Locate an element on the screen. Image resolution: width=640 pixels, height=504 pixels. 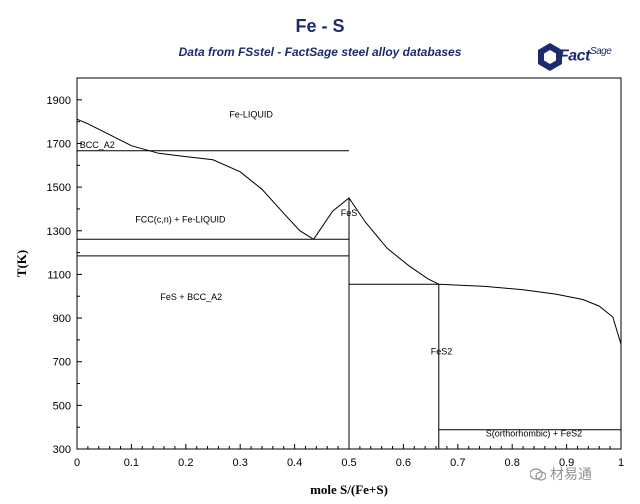
x-tick-label: 0.7 is located at coordinates (457, 463).